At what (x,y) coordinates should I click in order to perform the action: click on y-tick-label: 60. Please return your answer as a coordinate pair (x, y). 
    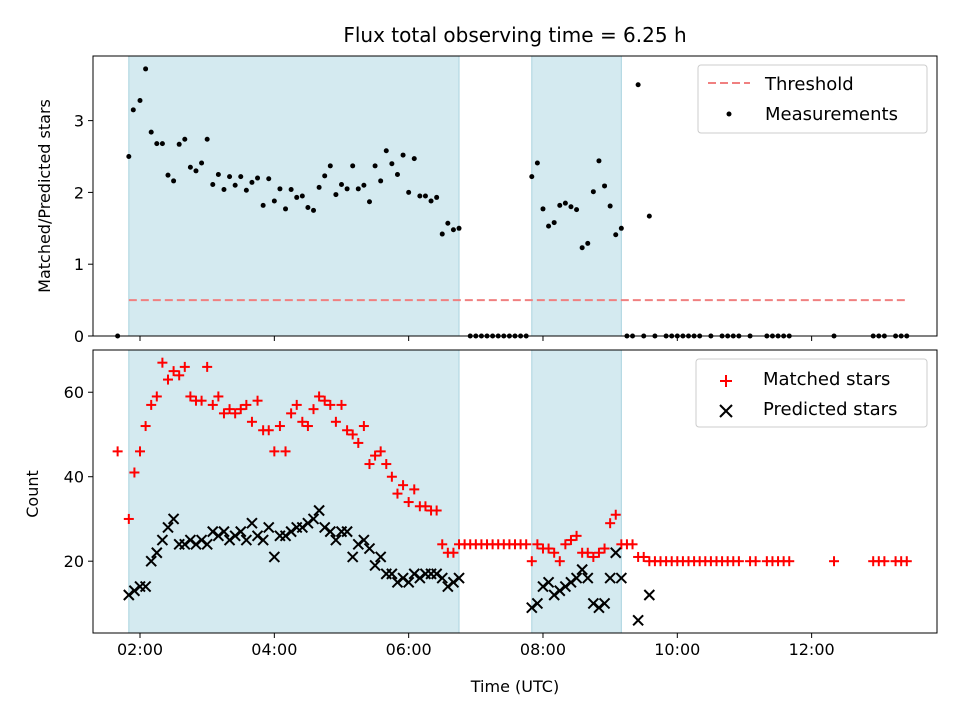
    Looking at the image, I should click on (74, 392).